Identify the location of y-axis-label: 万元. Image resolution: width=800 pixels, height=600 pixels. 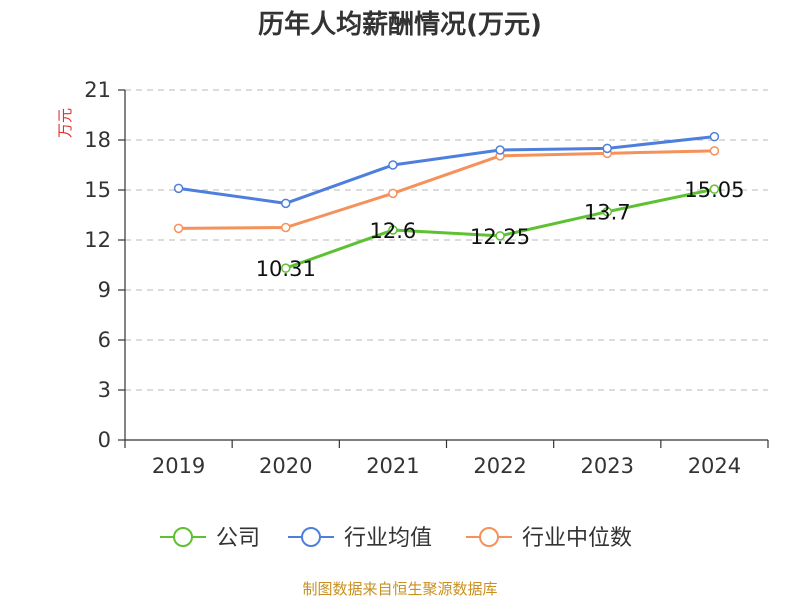
(65, 123).